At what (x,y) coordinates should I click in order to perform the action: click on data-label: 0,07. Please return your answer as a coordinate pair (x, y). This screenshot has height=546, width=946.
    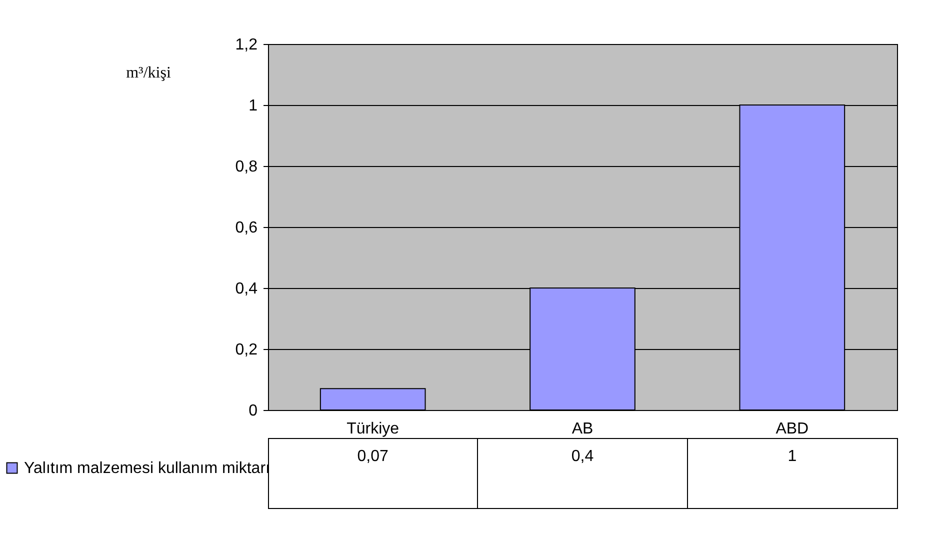
    Looking at the image, I should click on (373, 456).